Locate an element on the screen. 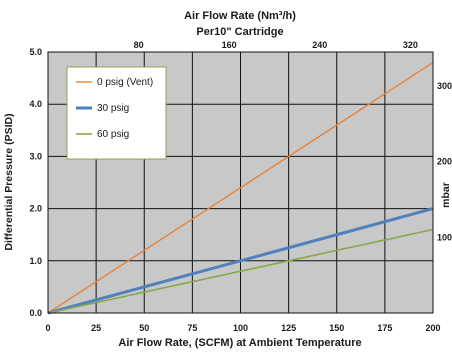 The width and height of the screenshot is (452, 353). x-tick-label: 75 is located at coordinates (192, 328).